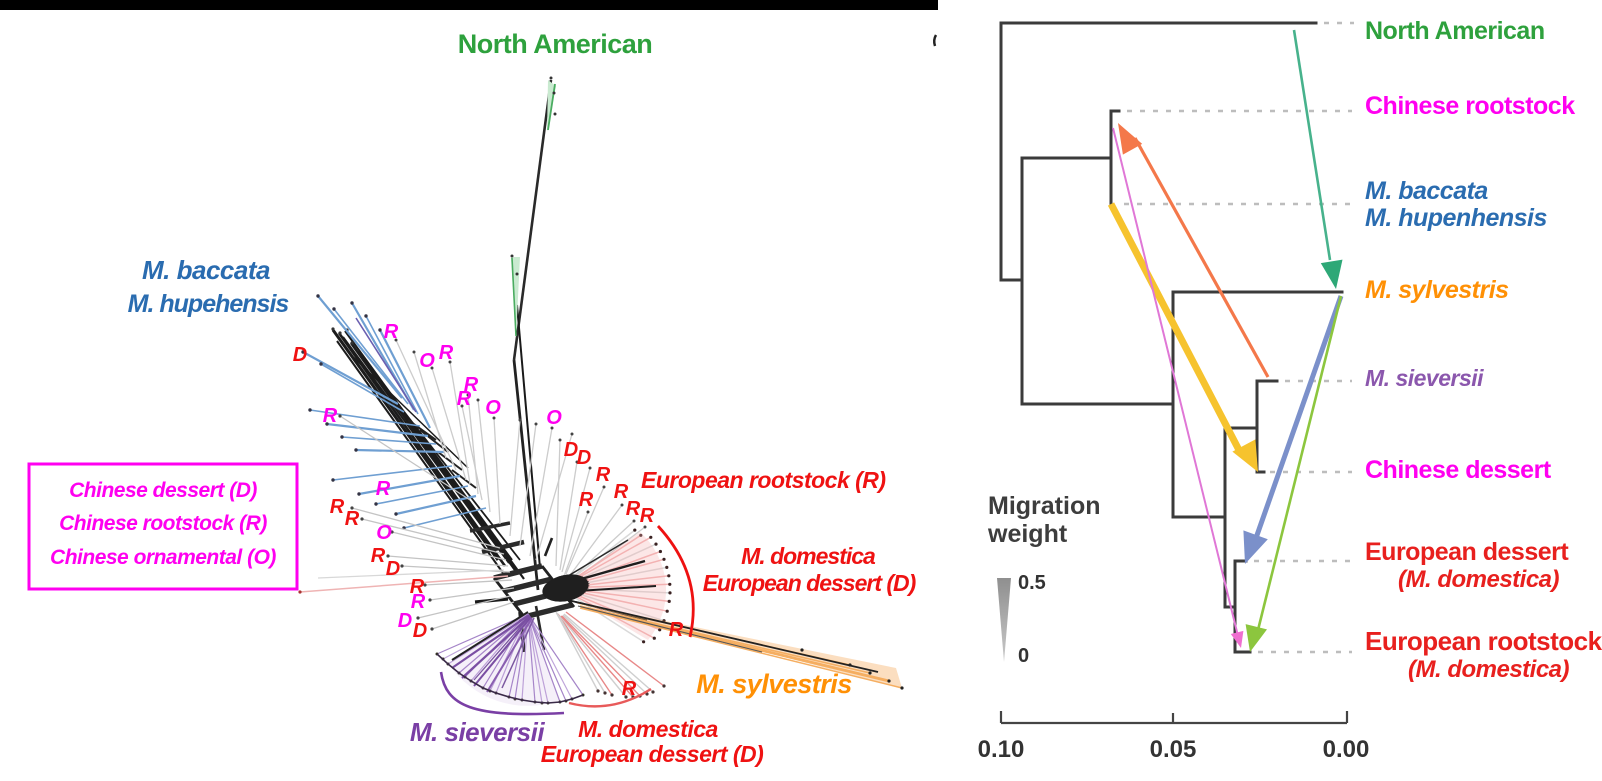 The image size is (1602, 781). I want to click on svg-text: Chinese rootstock (R), so click(163, 523).